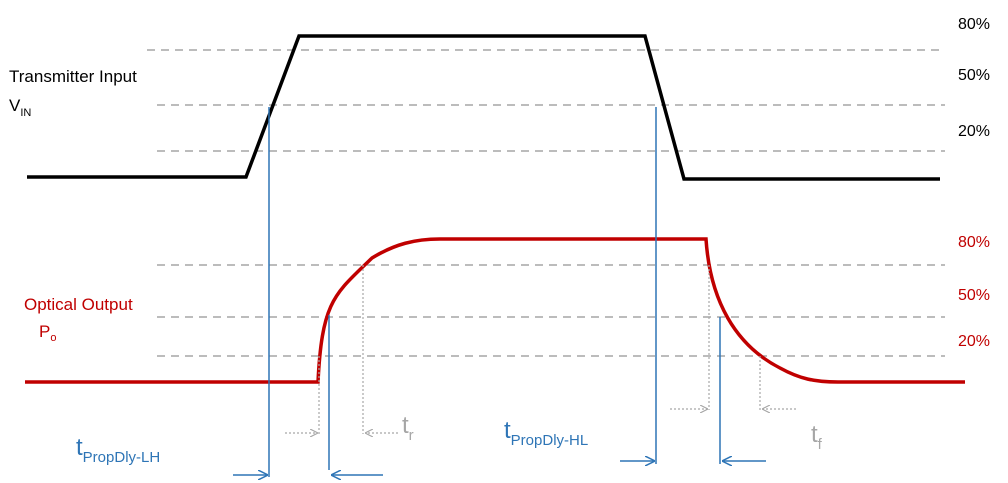 This screenshot has height=483, width=1008. I want to click on input-symbol-main: V, so click(15, 105).